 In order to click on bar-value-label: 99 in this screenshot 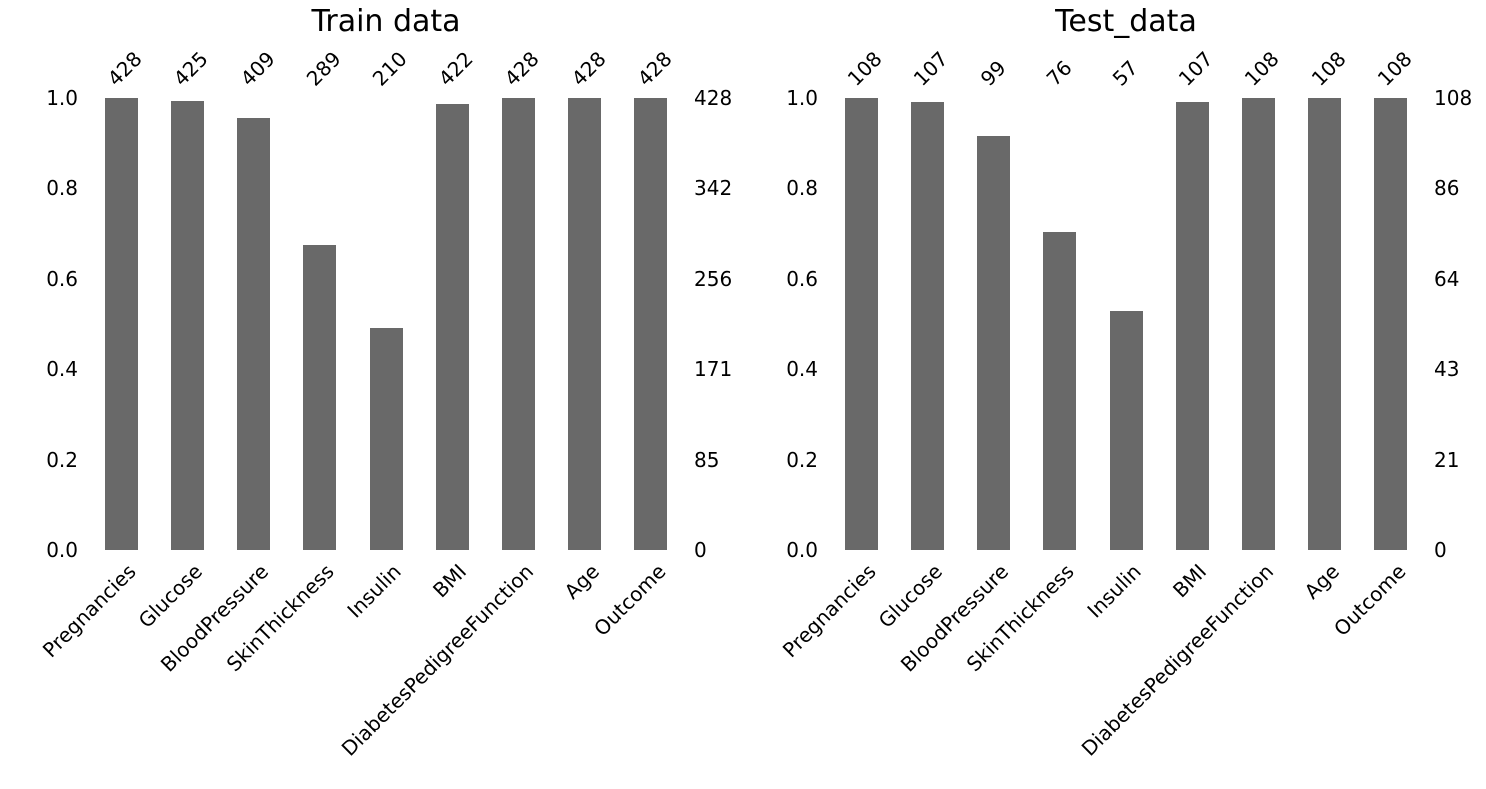, I will do `click(993, 73)`.